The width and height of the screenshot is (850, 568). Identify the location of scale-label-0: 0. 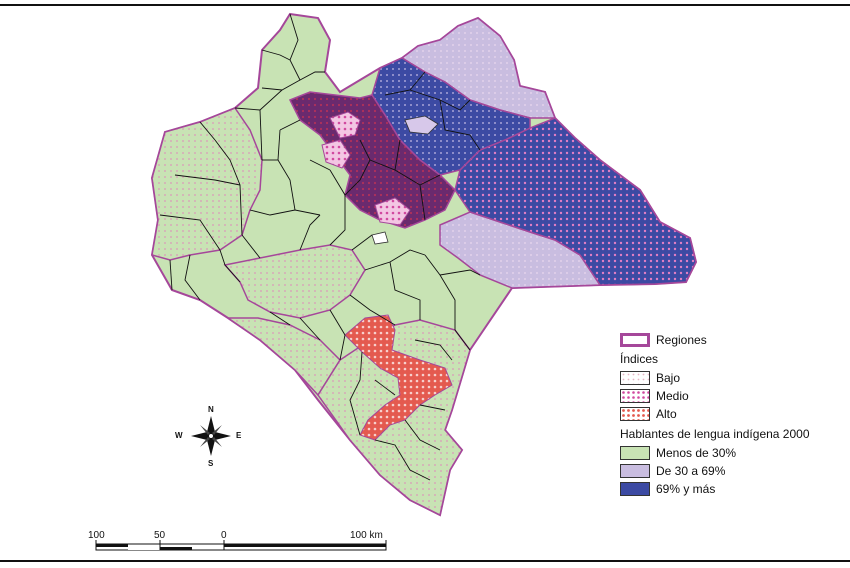
(224, 535).